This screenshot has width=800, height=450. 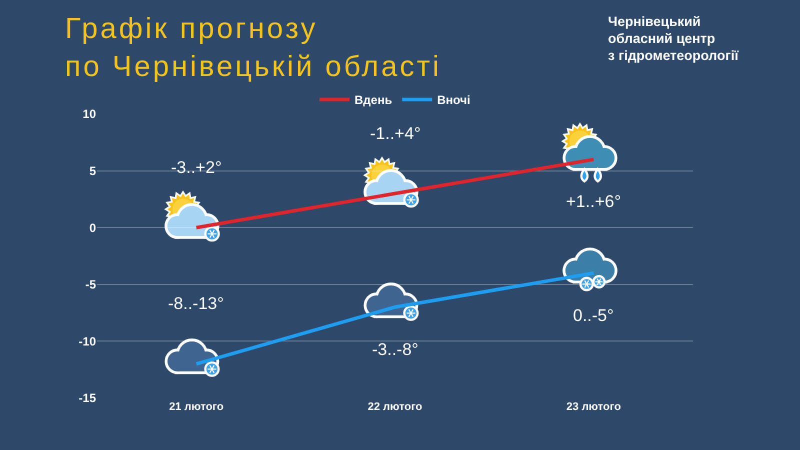 I want to click on annotation: -3..-8°, so click(x=395, y=349).